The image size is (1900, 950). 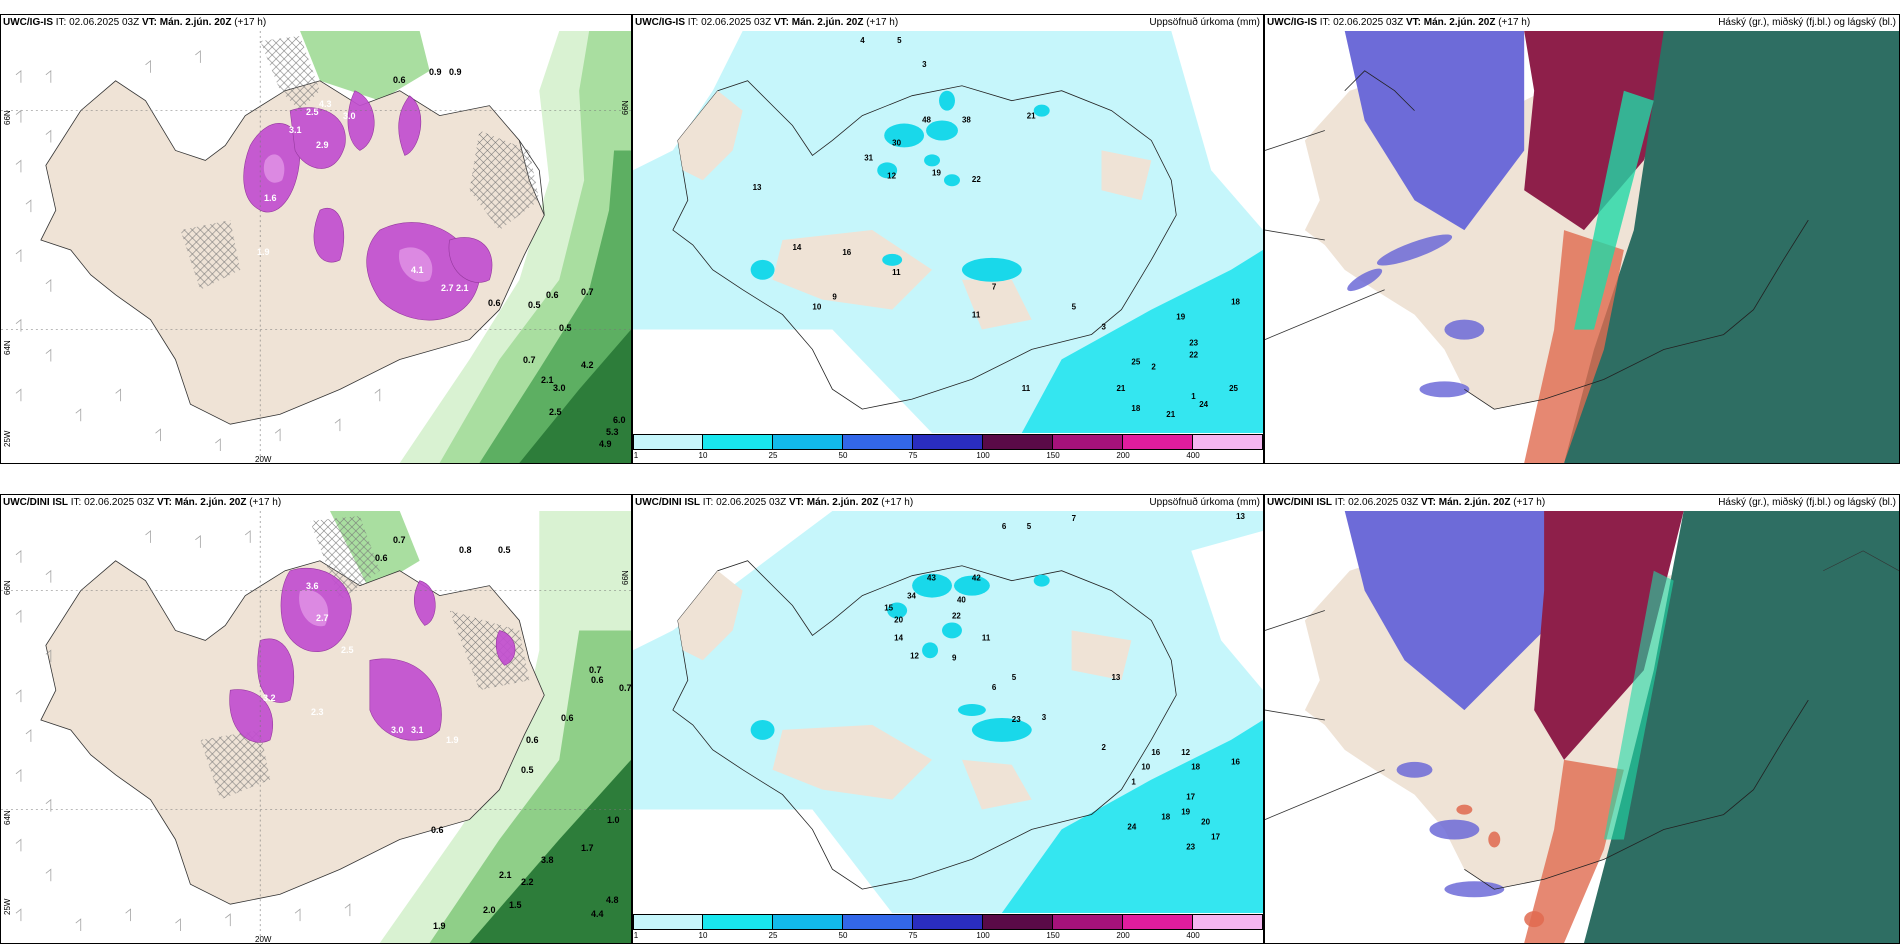 I want to click on colorbar-label: 75, so click(x=913, y=935).